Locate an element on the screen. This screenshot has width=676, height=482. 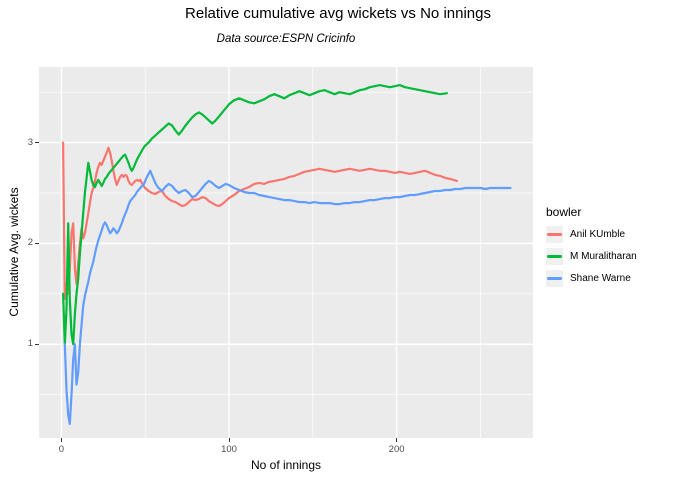
legend-item-m-muralitharan: M Muralitharan is located at coordinates (591, 256).